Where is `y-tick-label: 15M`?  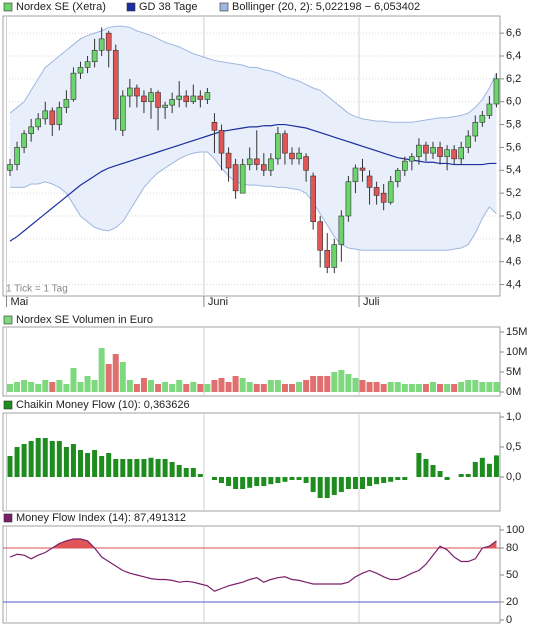
y-tick-label: 15M is located at coordinates (516, 332).